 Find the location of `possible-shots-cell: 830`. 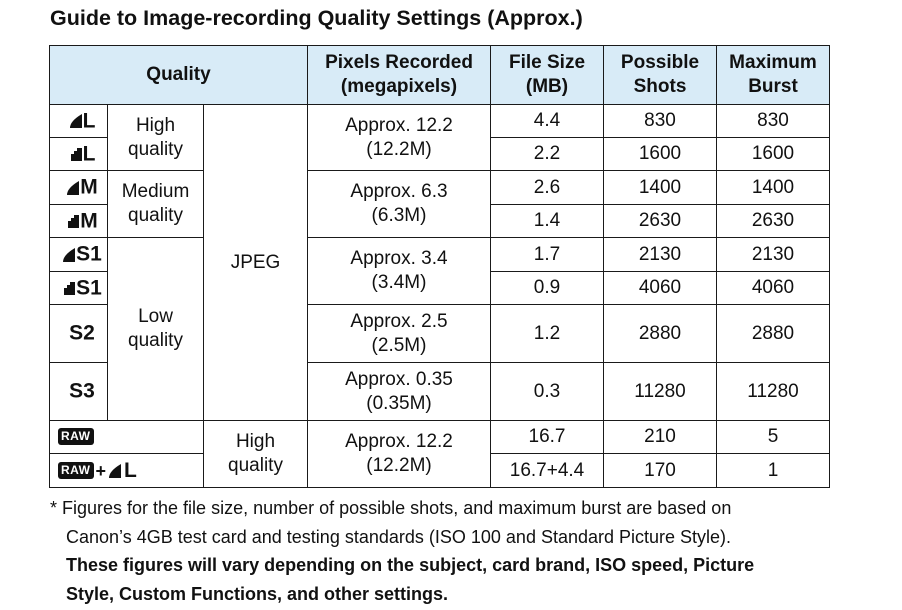

possible-shots-cell: 830 is located at coordinates (660, 121).